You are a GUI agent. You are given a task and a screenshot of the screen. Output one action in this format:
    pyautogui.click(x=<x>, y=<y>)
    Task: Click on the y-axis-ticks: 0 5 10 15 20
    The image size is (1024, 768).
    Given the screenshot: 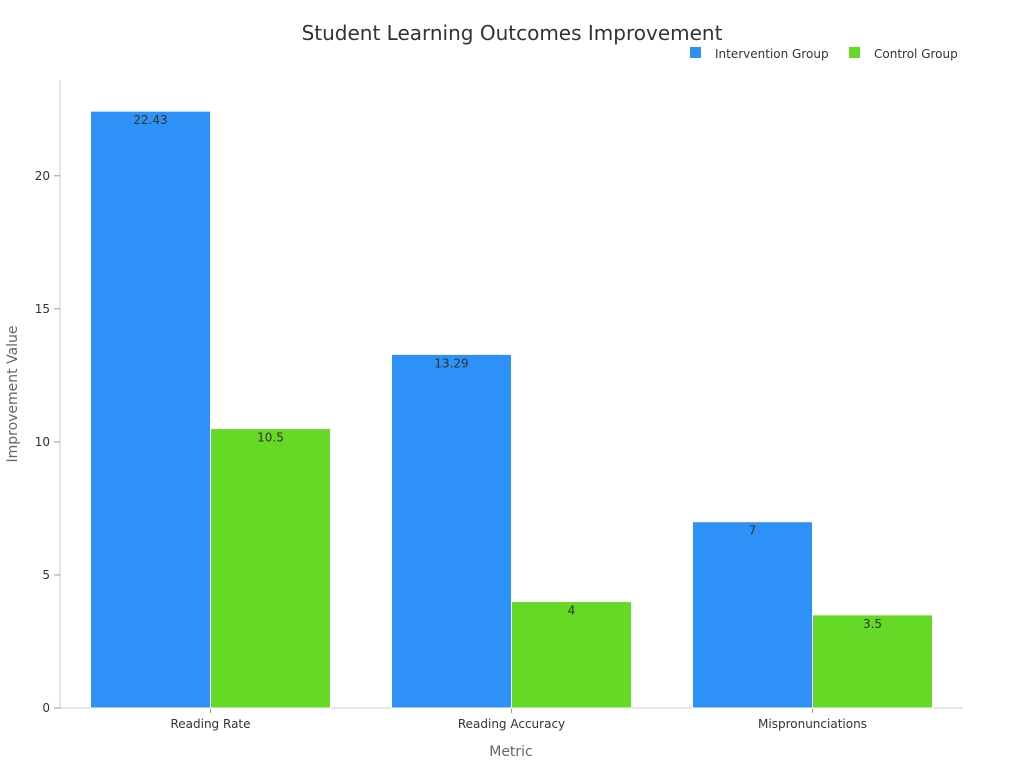 What is the action you would take?
    pyautogui.click(x=47, y=442)
    